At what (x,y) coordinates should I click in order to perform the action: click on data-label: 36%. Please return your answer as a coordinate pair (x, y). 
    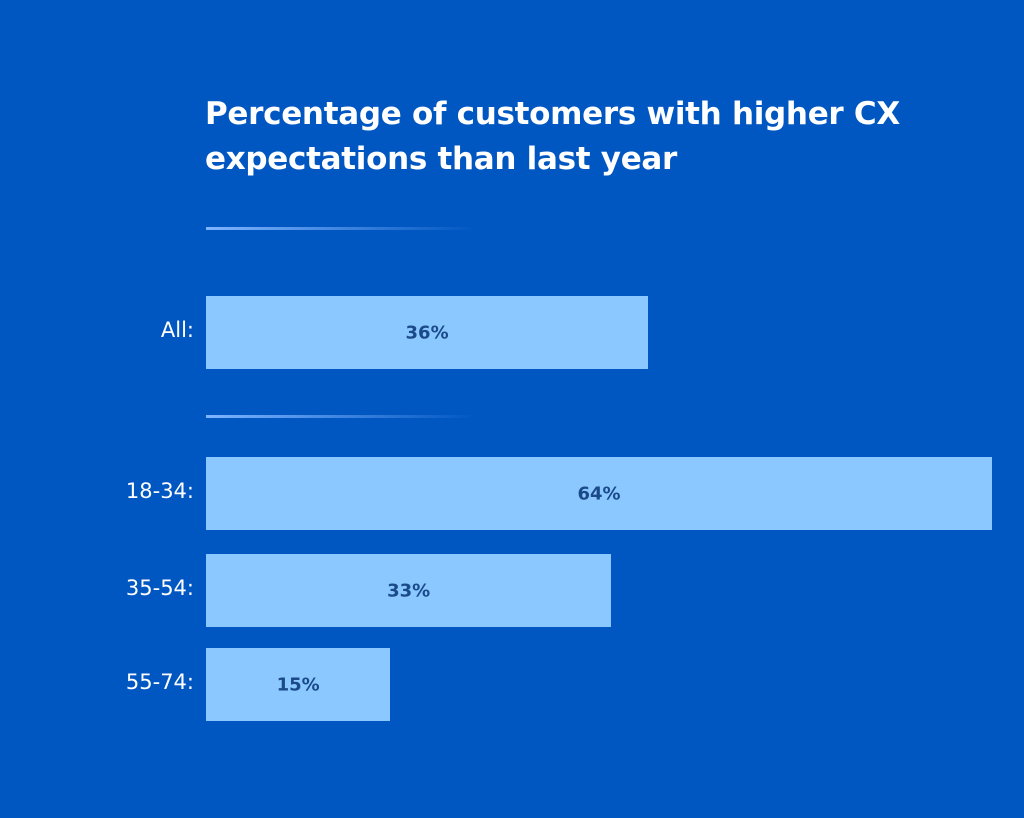
    Looking at the image, I should click on (427, 332).